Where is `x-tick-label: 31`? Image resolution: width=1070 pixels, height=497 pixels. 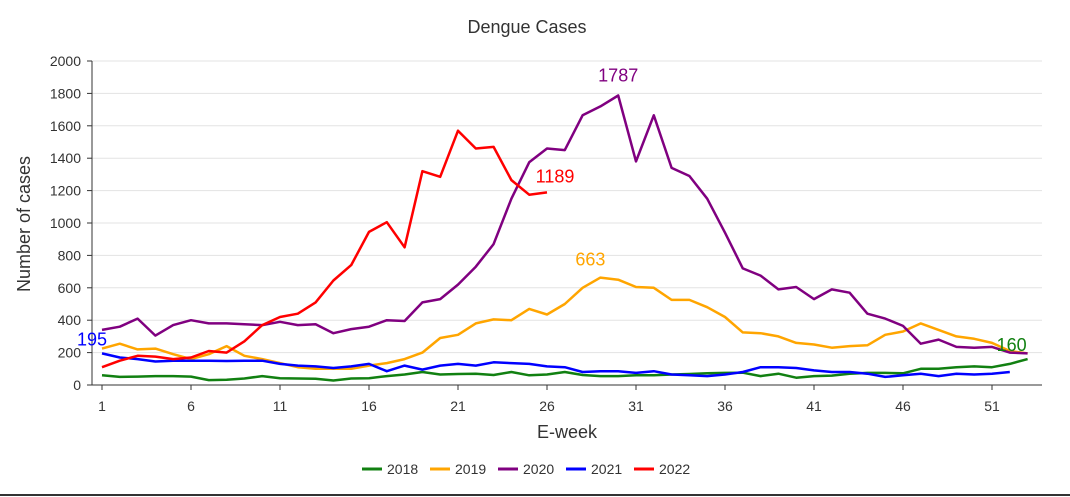
x-tick-label: 31 is located at coordinates (636, 406).